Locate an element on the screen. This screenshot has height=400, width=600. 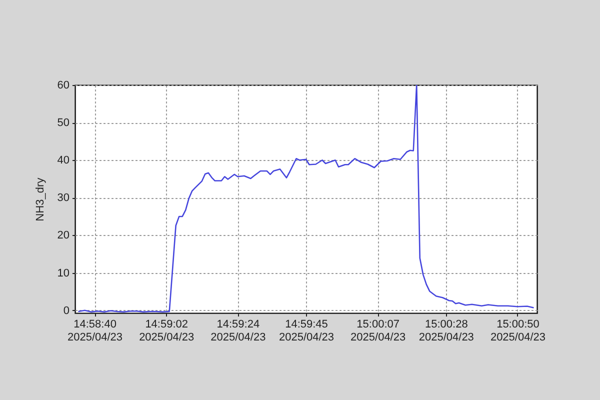
y-tick-label: 40 is located at coordinates (63, 160).